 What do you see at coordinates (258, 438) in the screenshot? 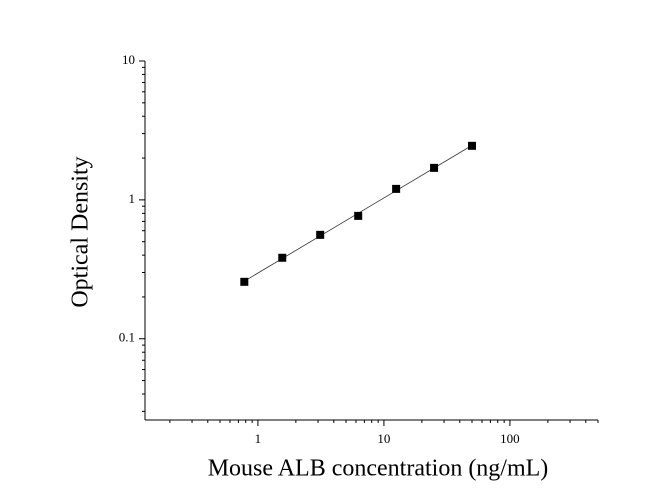
I see `x-tick-label: 1` at bounding box center [258, 438].